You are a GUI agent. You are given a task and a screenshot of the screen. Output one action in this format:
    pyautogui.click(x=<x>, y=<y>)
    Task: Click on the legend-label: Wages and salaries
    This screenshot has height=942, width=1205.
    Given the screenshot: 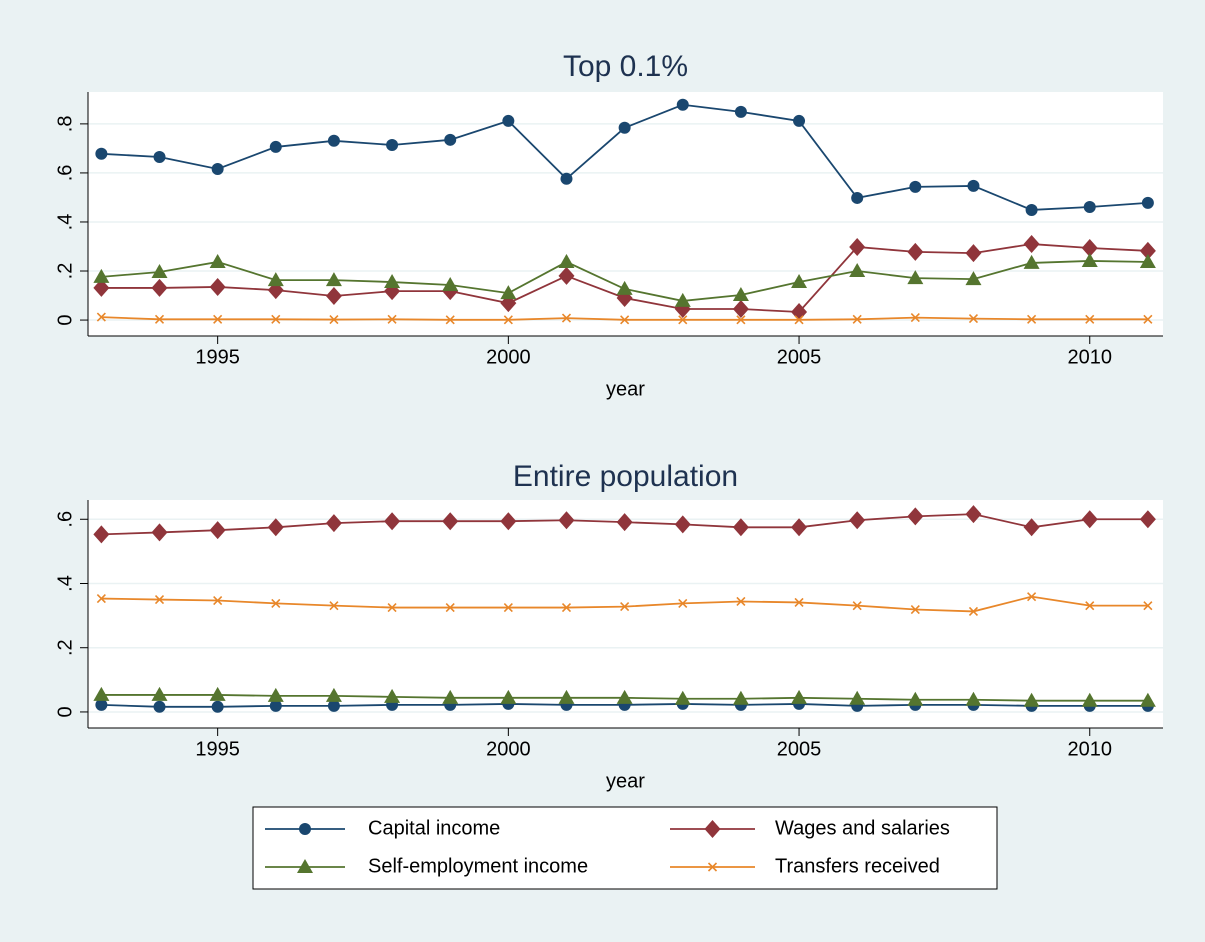 What is the action you would take?
    pyautogui.click(x=862, y=828)
    